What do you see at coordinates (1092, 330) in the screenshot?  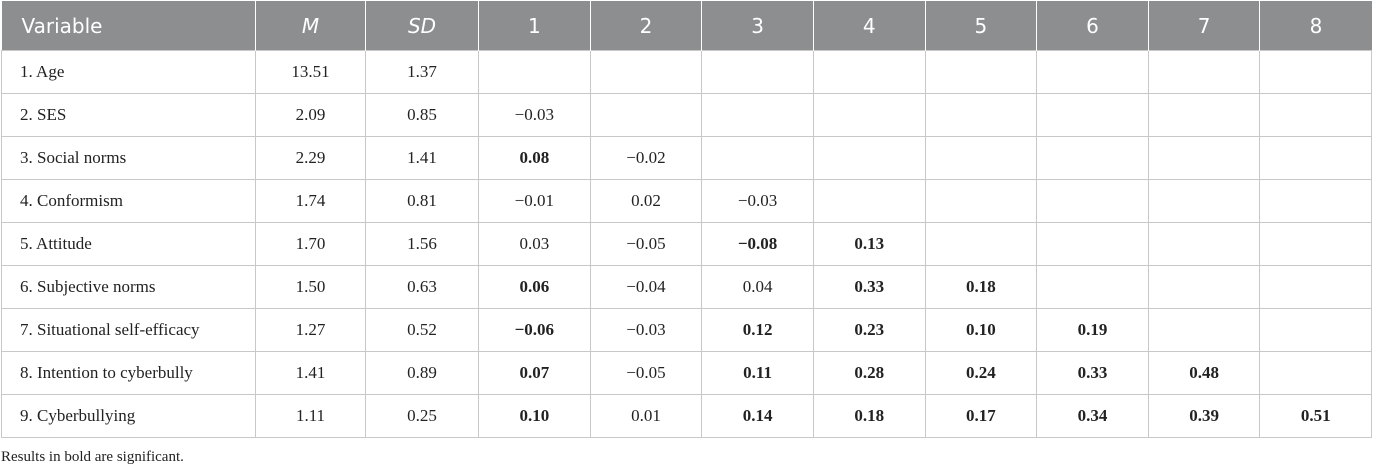 I see `cell: 0.19` at bounding box center [1092, 330].